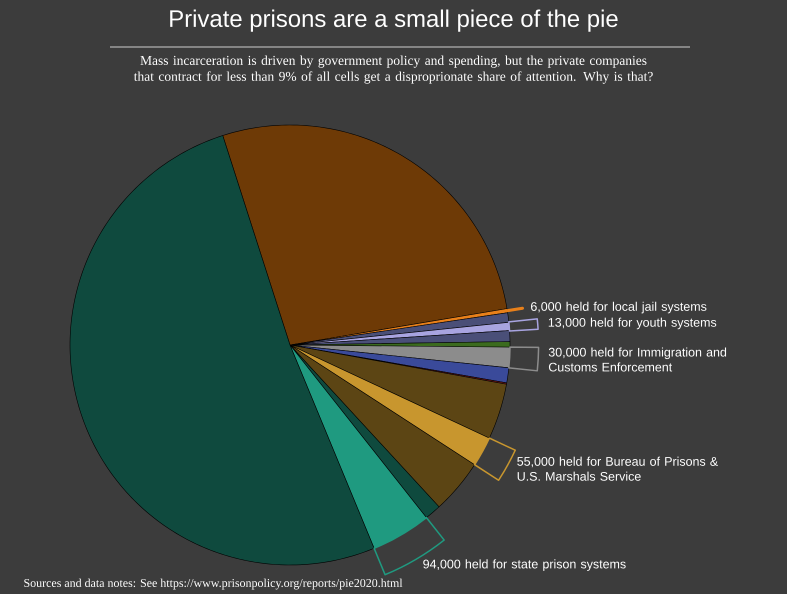  Describe the element at coordinates (213, 584) in the screenshot. I see `source-note: Sources and data notes: See https://www.prisonpolicy.org/reports/pie2020.html` at that location.